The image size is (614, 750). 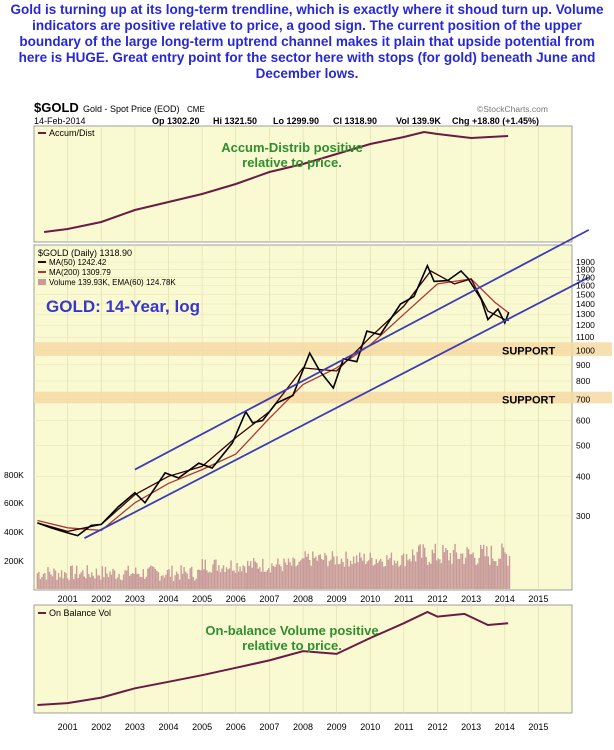 I want to click on y-tick-label: 500, so click(x=583, y=446).